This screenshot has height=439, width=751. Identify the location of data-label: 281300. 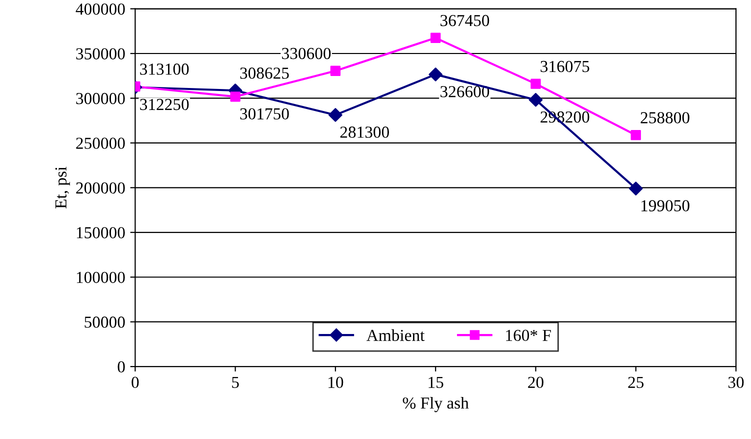
(364, 132).